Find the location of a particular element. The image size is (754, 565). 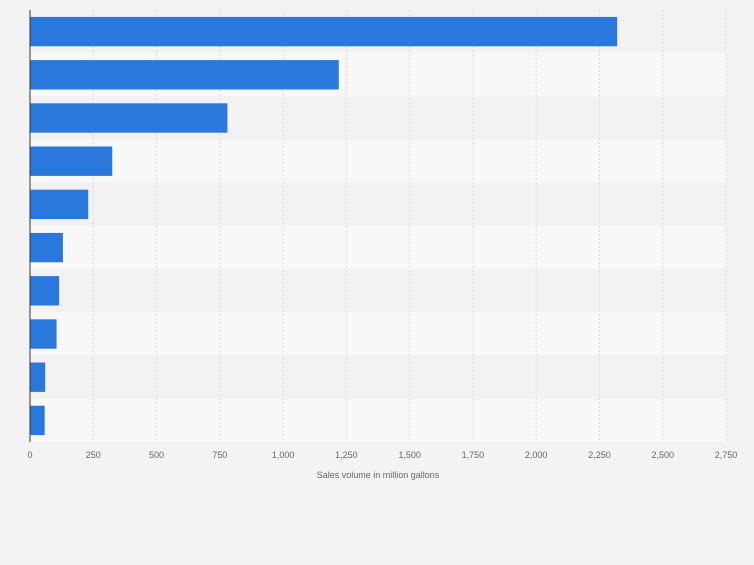

x-tick-label: 750 is located at coordinates (219, 455).